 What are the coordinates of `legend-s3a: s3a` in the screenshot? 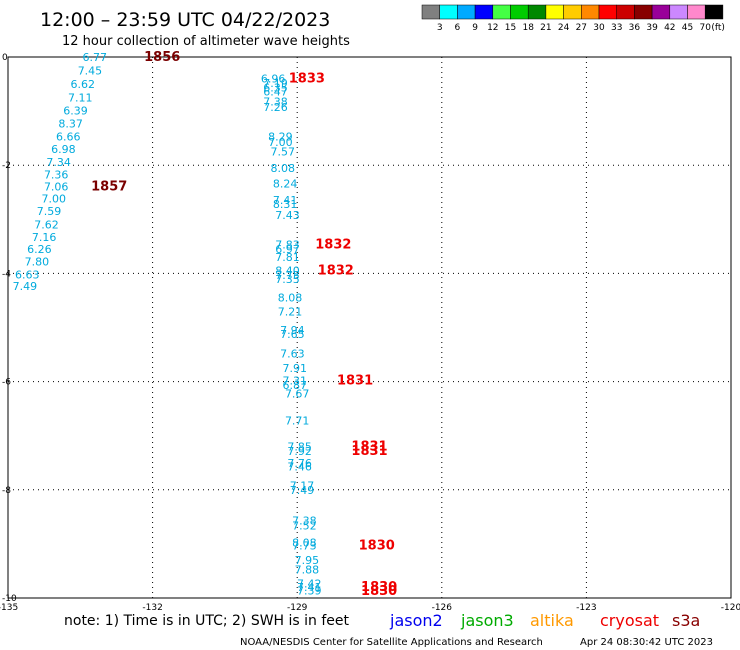 It's located at (686, 620).